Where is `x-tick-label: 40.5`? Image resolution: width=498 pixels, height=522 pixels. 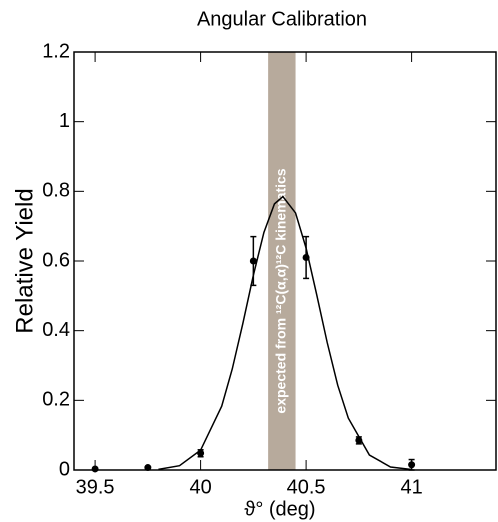 x-tick-label: 40.5 is located at coordinates (306, 487).